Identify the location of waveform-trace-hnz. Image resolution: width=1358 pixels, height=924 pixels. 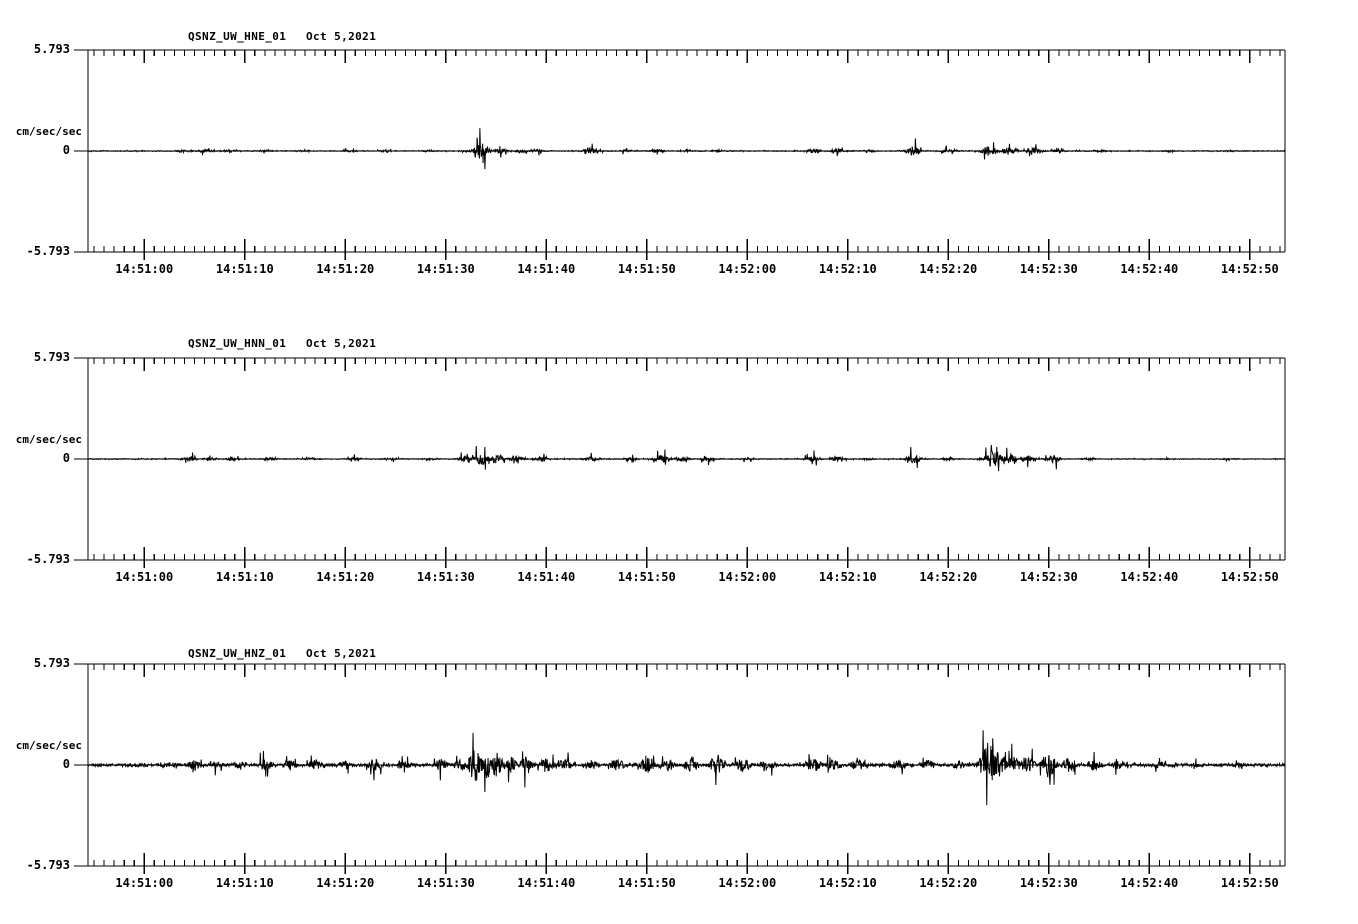
(686, 768).